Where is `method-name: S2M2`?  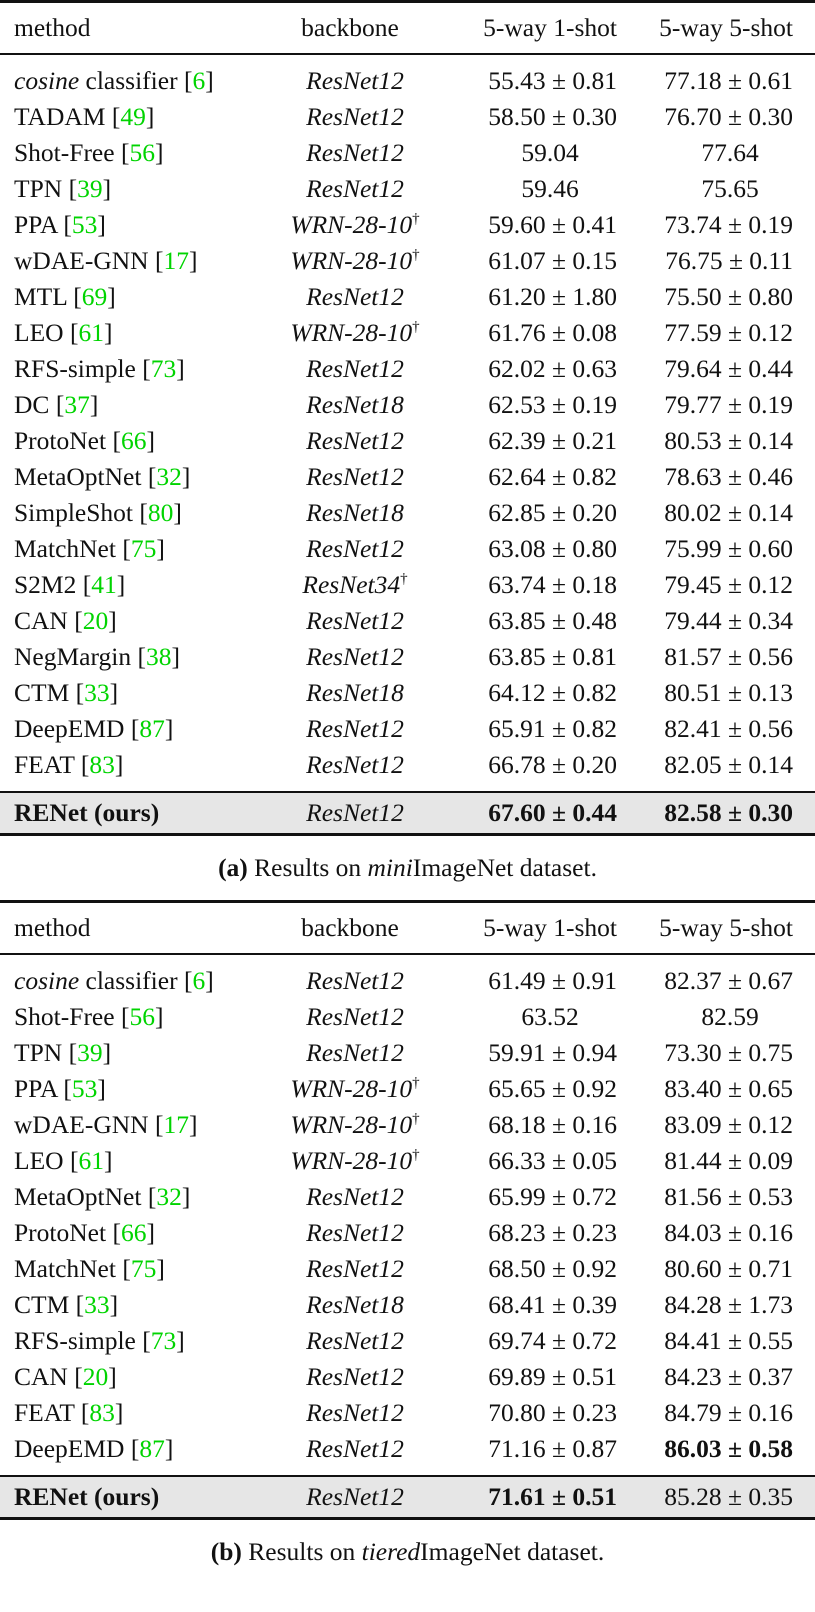
method-name: S2M2 is located at coordinates (48, 584).